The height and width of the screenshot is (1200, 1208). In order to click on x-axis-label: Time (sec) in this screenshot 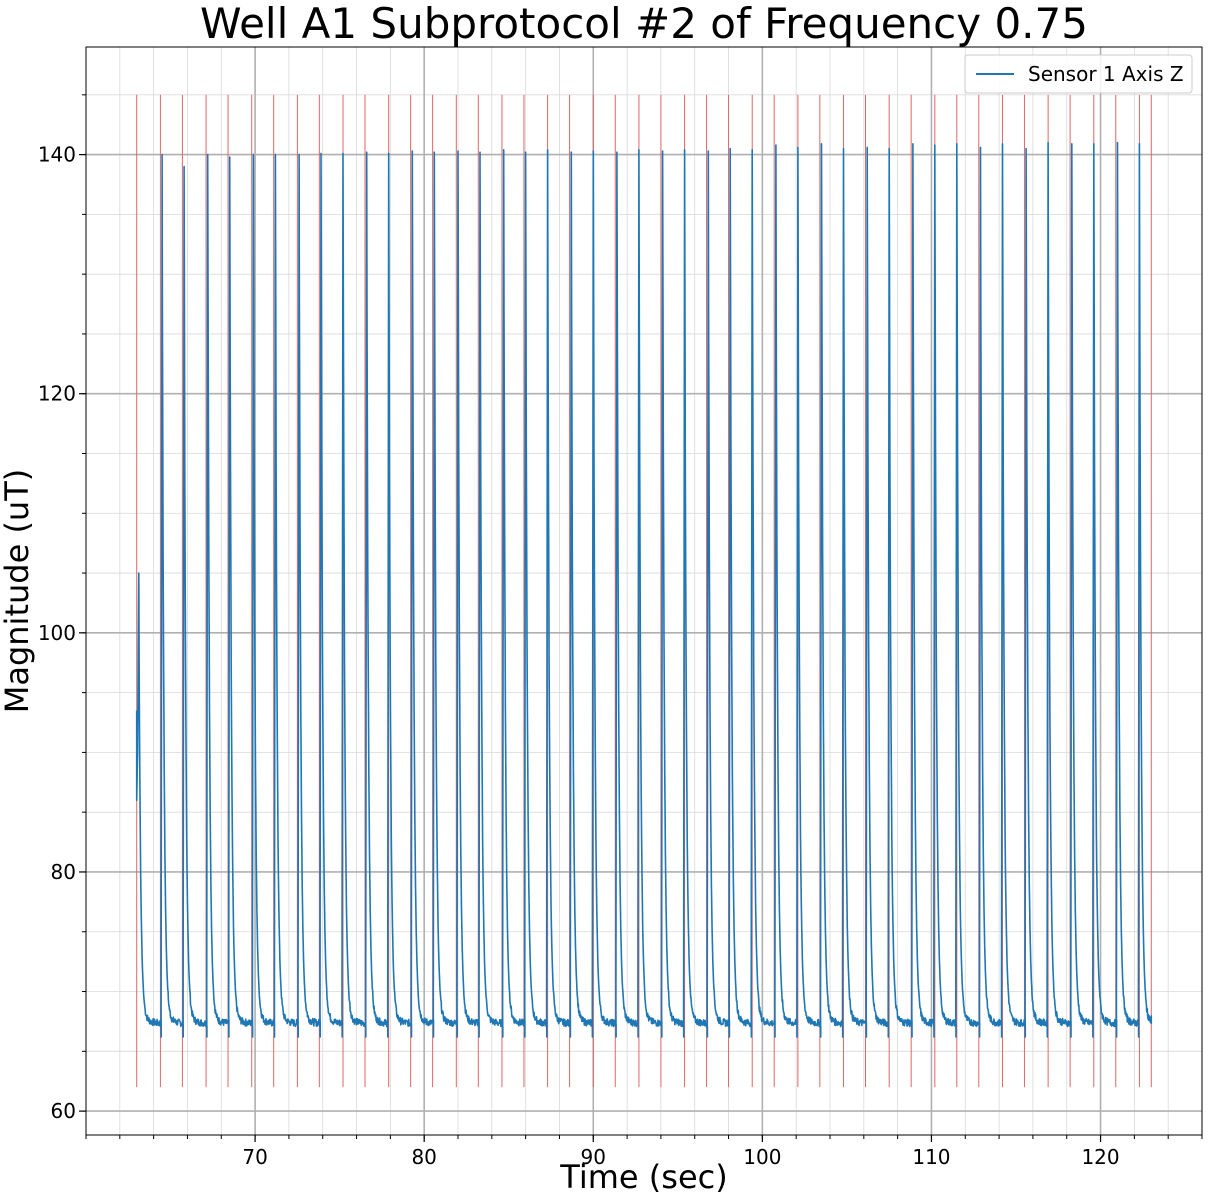, I will do `click(643, 1177)`.